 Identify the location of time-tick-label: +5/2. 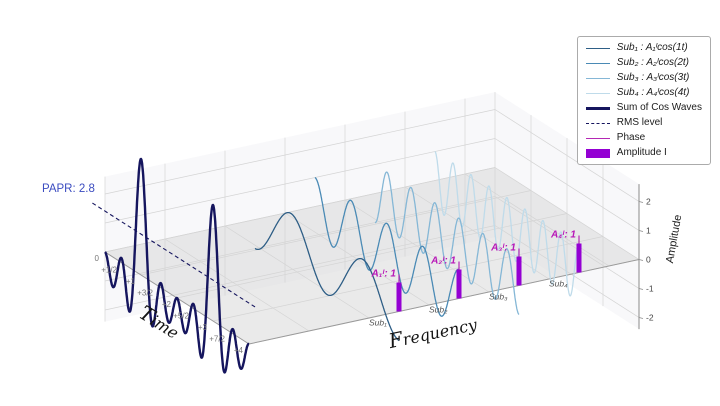
(181, 316).